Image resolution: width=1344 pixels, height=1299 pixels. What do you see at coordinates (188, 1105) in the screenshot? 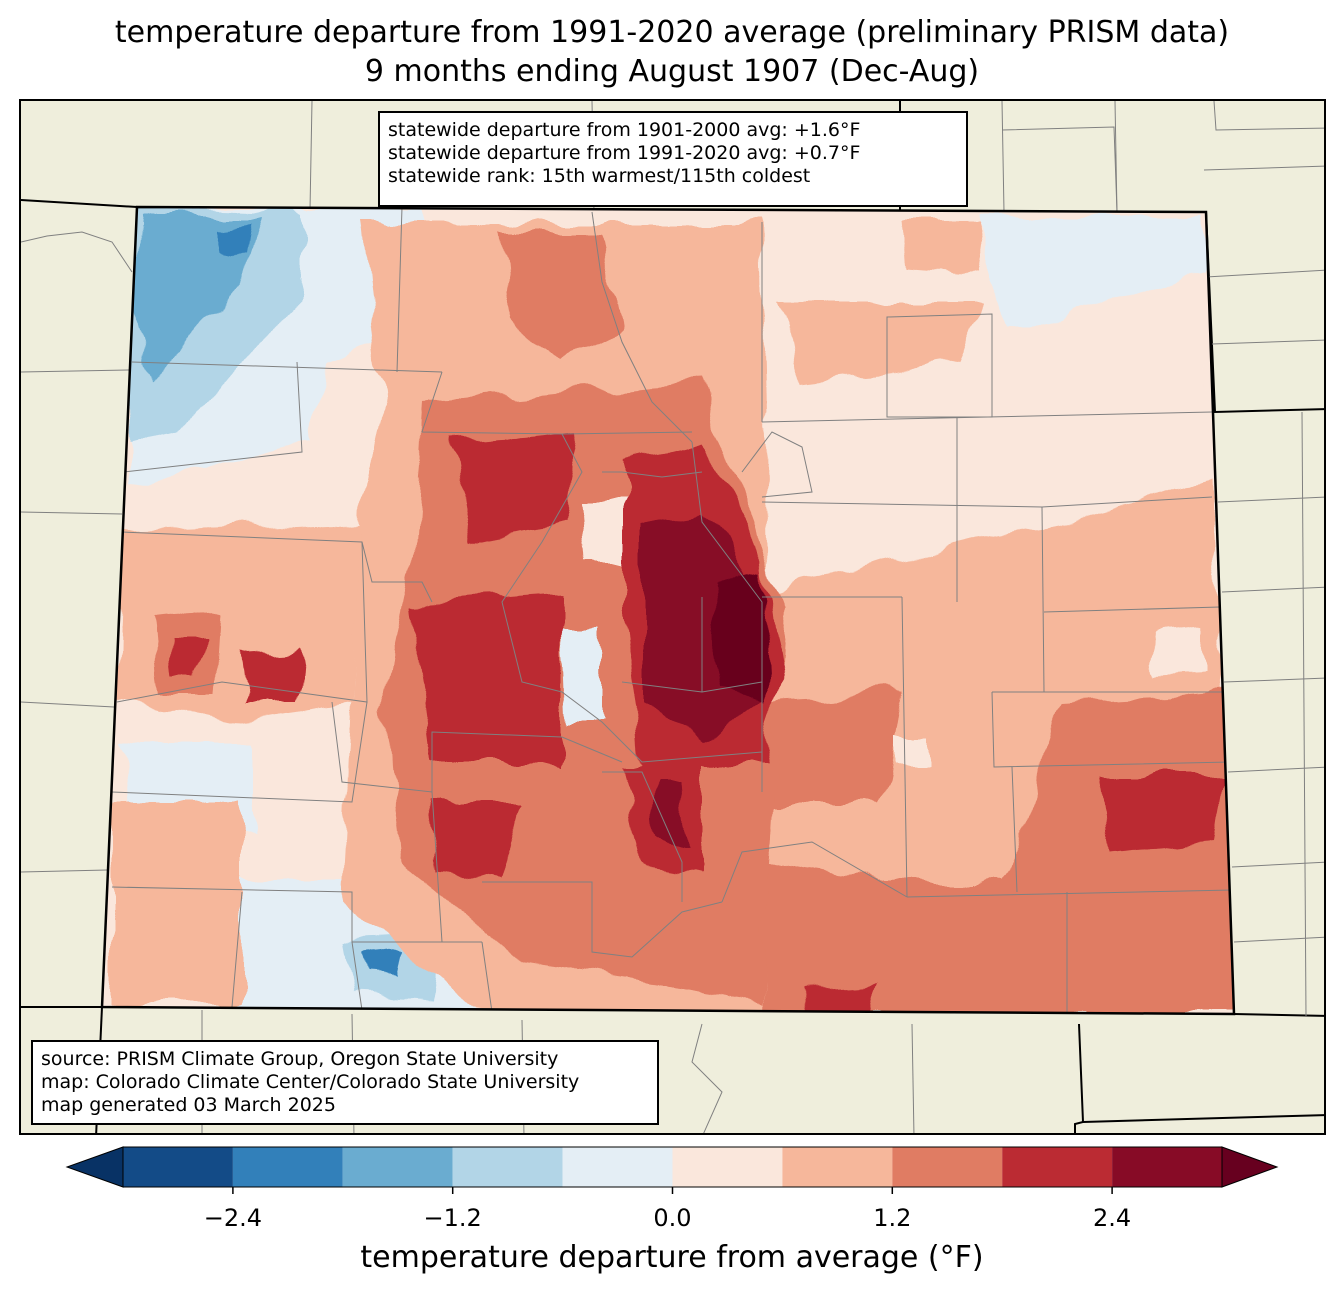
I see `map-generated-line: map generated 03 March 2025` at bounding box center [188, 1105].